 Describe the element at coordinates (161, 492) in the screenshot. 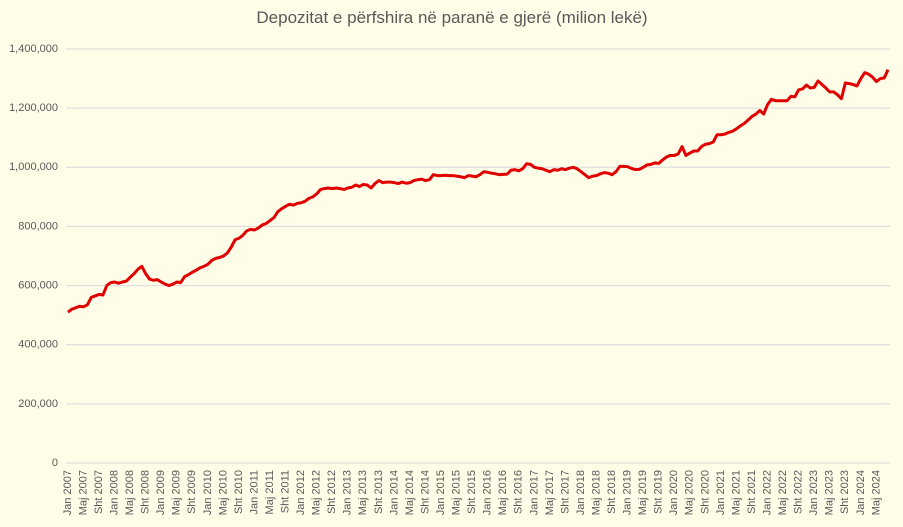

I see `x-tick-label: Jan 2009` at that location.